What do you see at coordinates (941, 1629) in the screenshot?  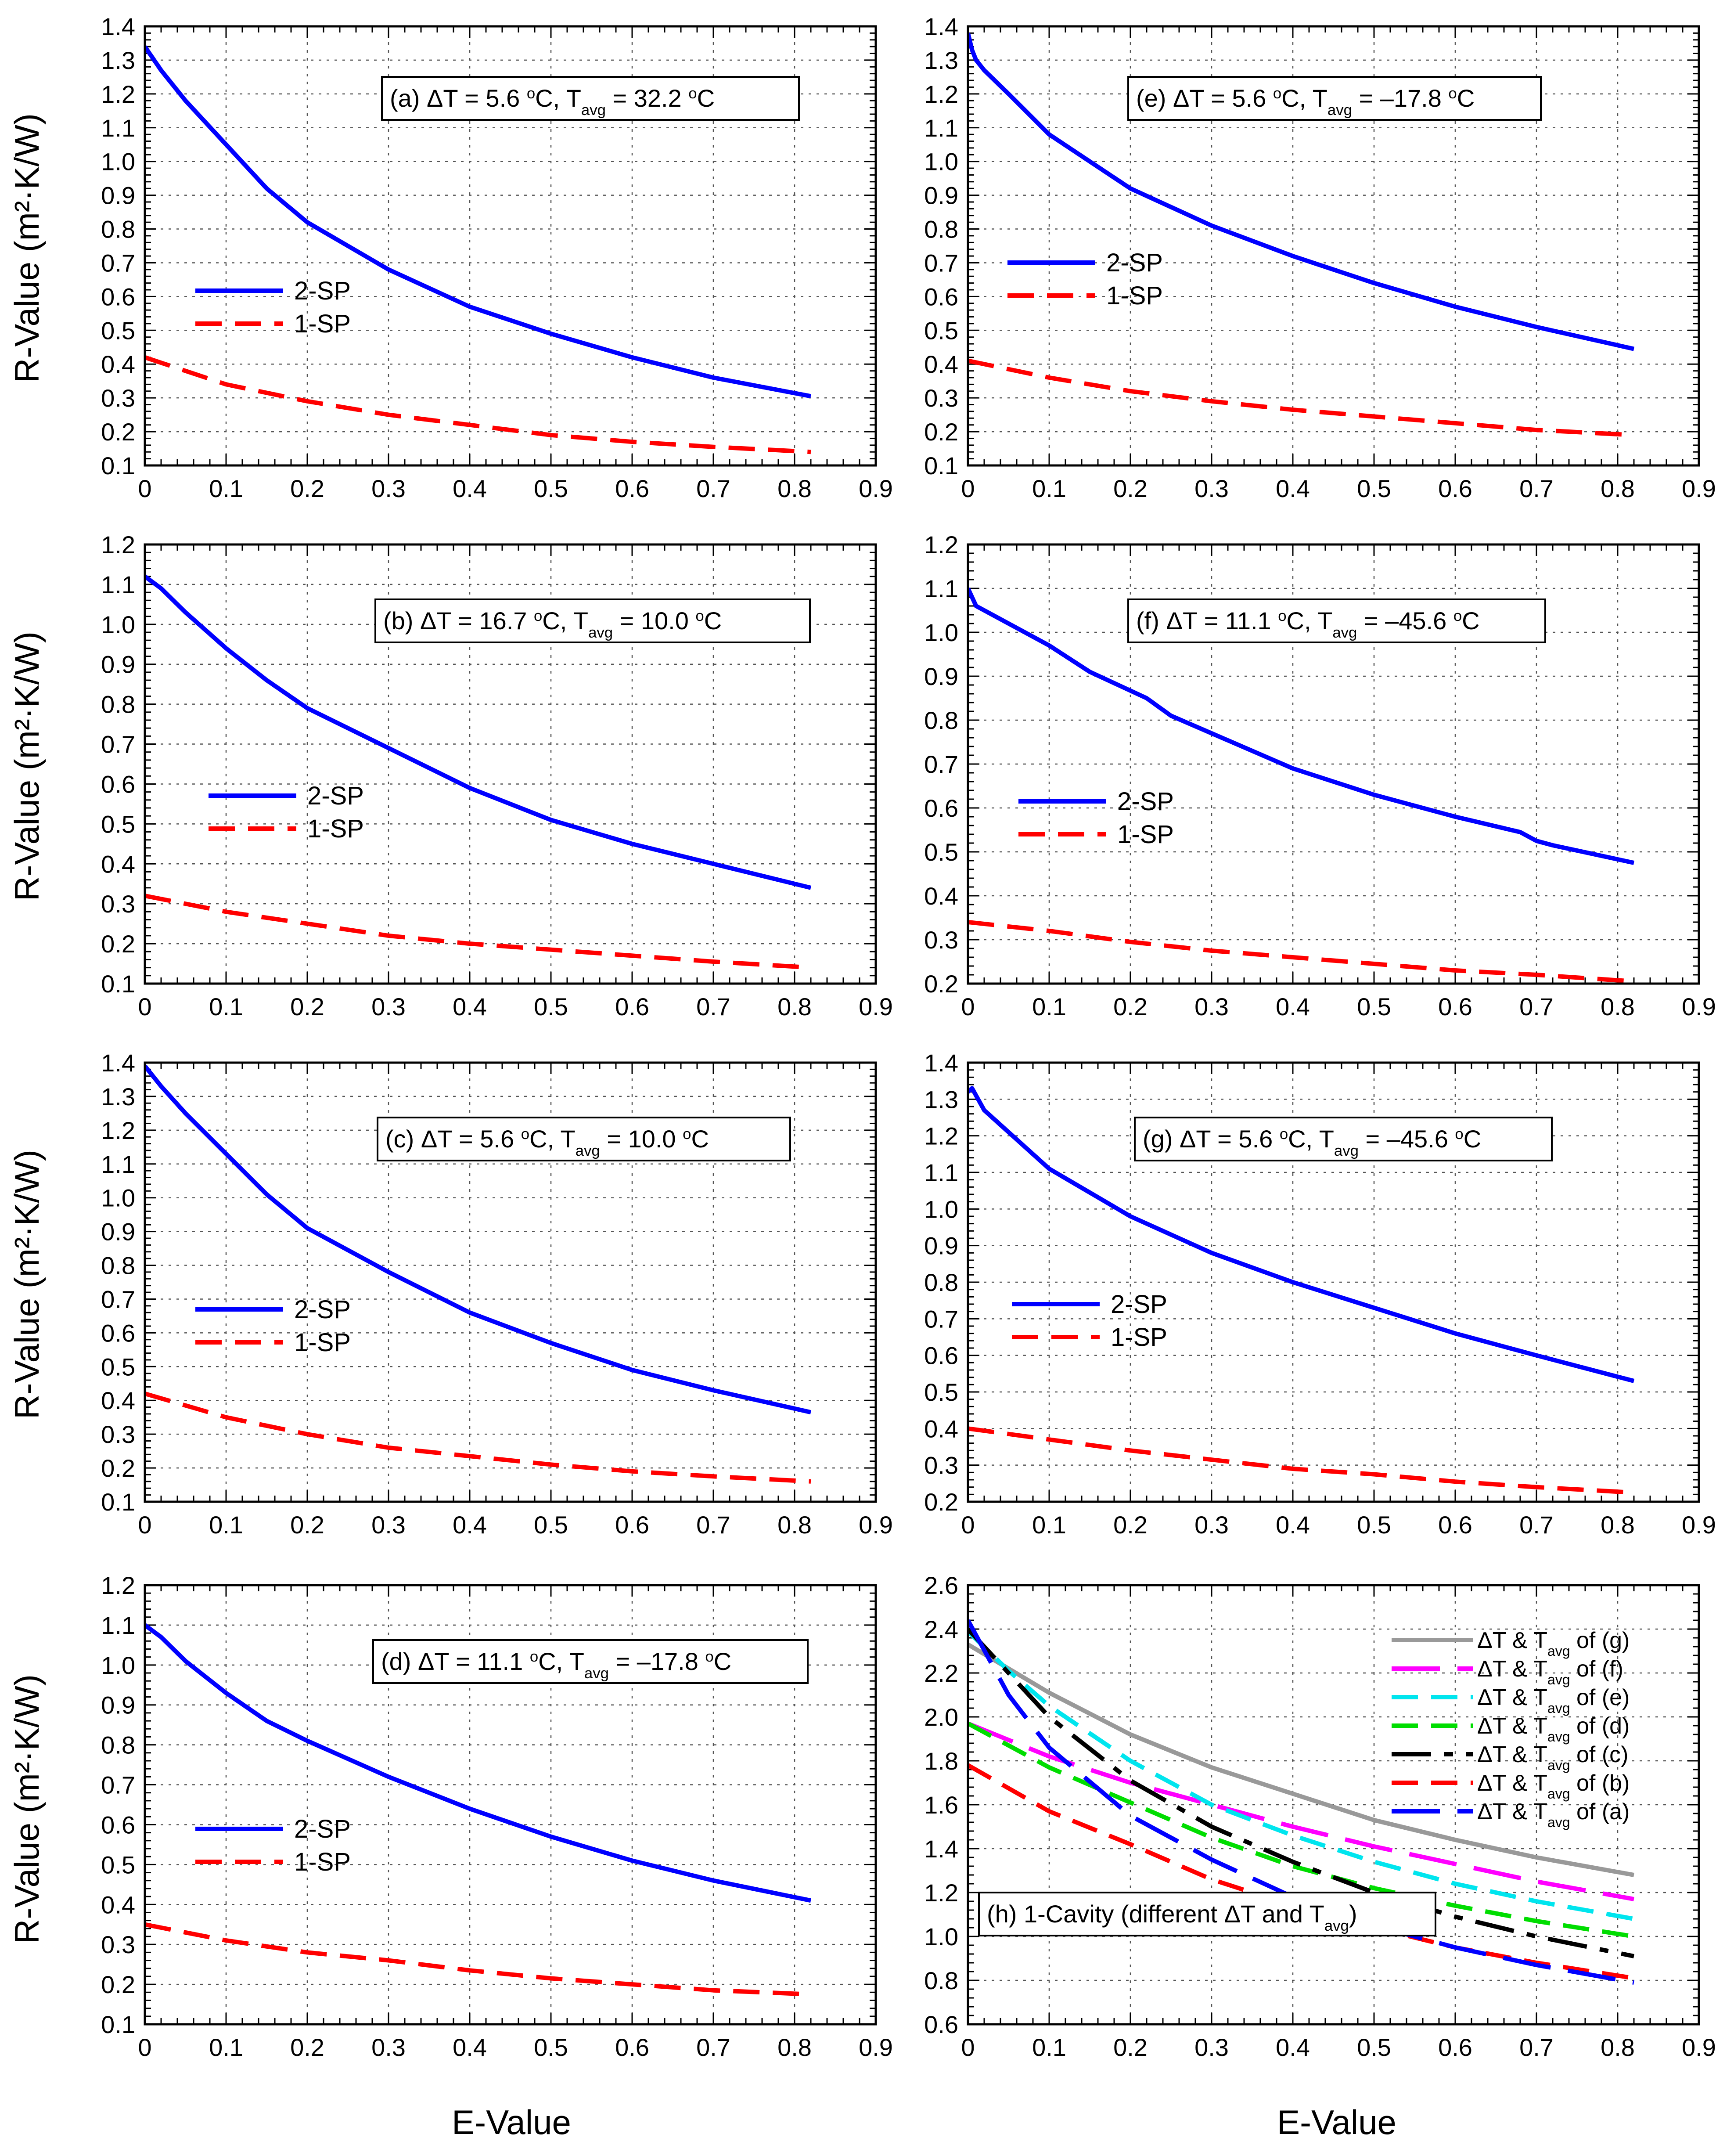 I see `y-tick-label: 2.4` at bounding box center [941, 1629].